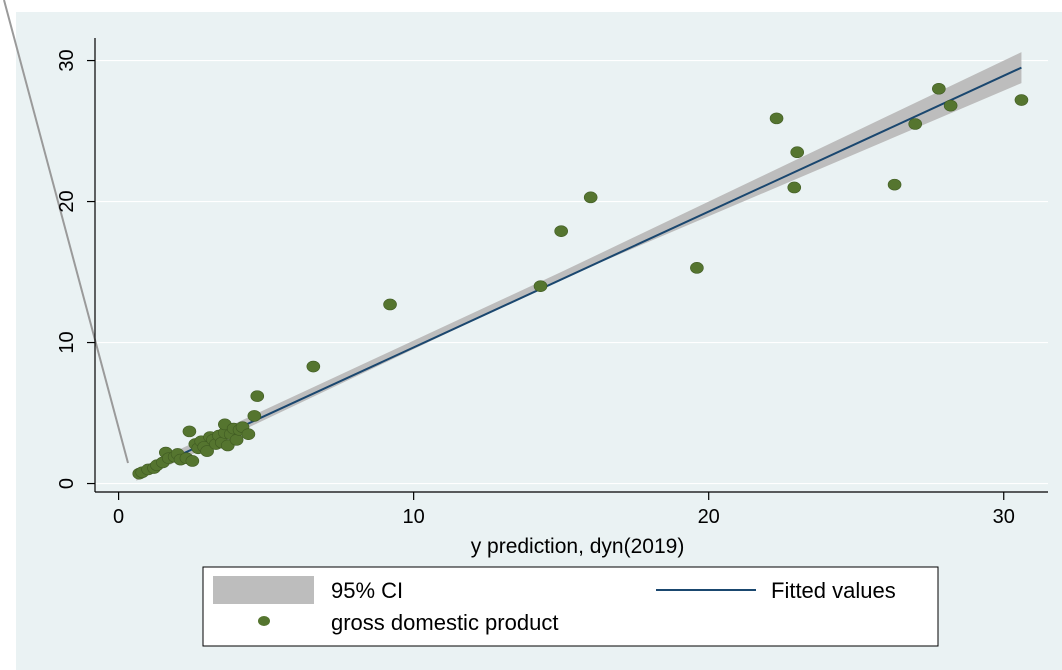 The image size is (1062, 670). Describe the element at coordinates (833, 590) in the screenshot. I see `legend-fit-label: Fitted values` at that location.